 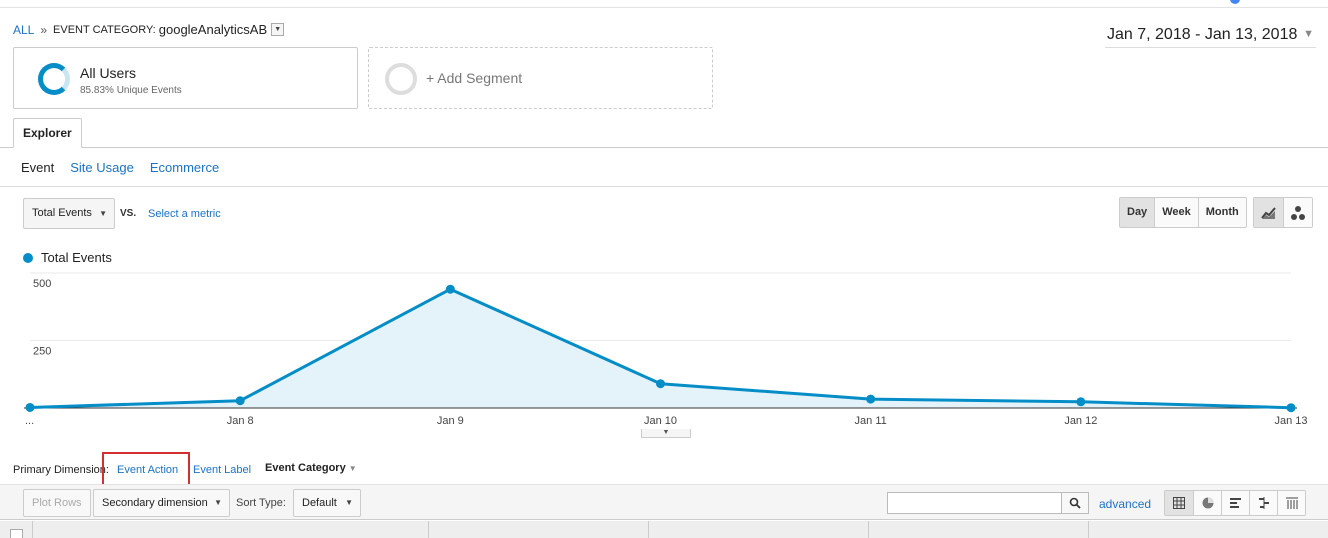 I want to click on secondary-dimension-label: Secondary dimension, so click(x=155, y=503).